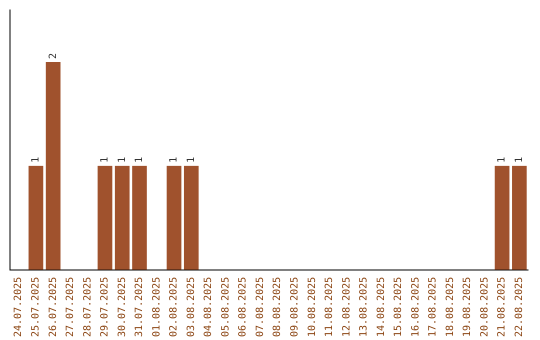  What do you see at coordinates (18, 307) in the screenshot?
I see `x-tick-label: 24.07.2025` at bounding box center [18, 307].